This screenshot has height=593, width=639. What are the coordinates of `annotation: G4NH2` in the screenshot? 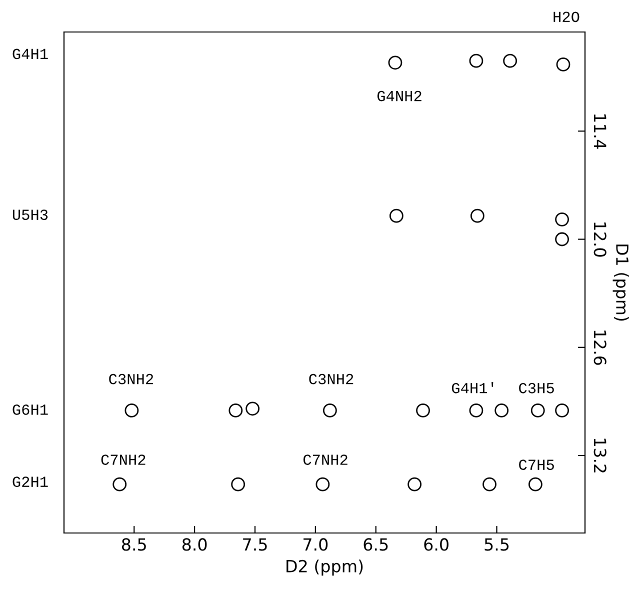 It's located at (399, 96).